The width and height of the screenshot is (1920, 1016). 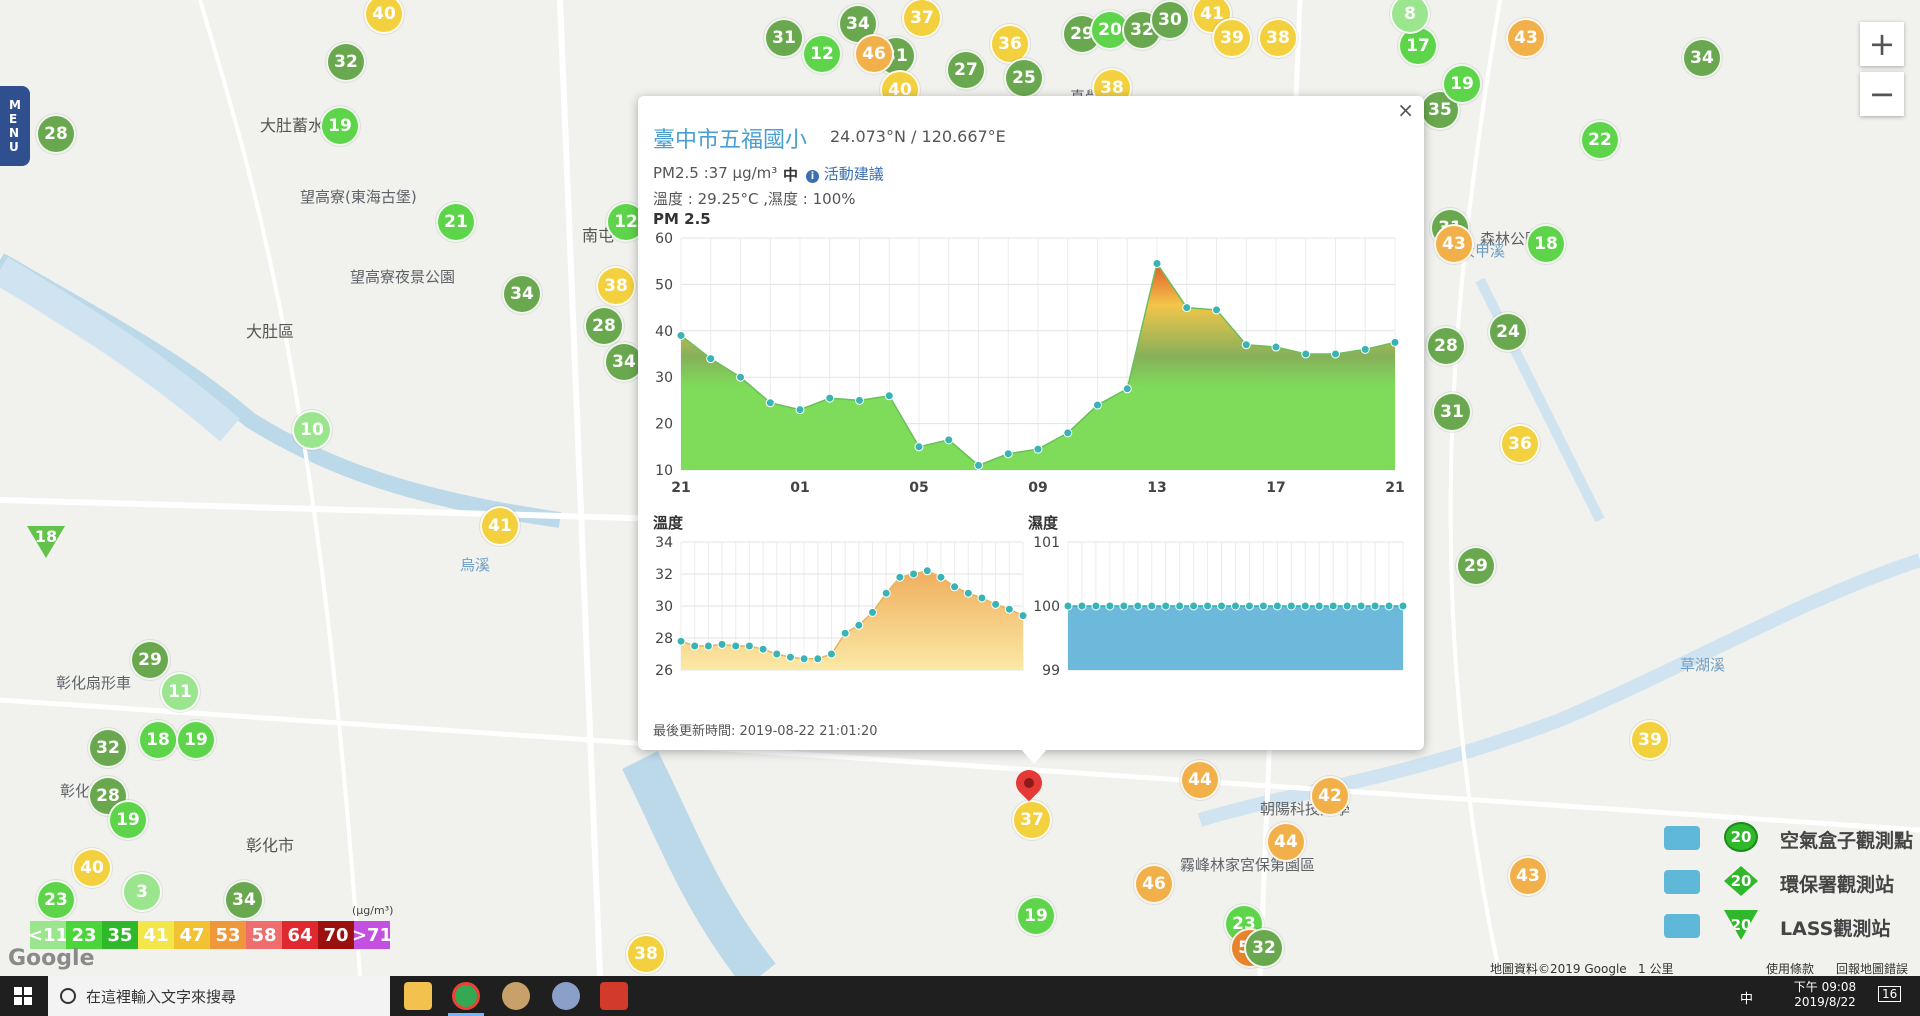 I want to click on activity-advice-link: i 活動建議, so click(x=845, y=173).